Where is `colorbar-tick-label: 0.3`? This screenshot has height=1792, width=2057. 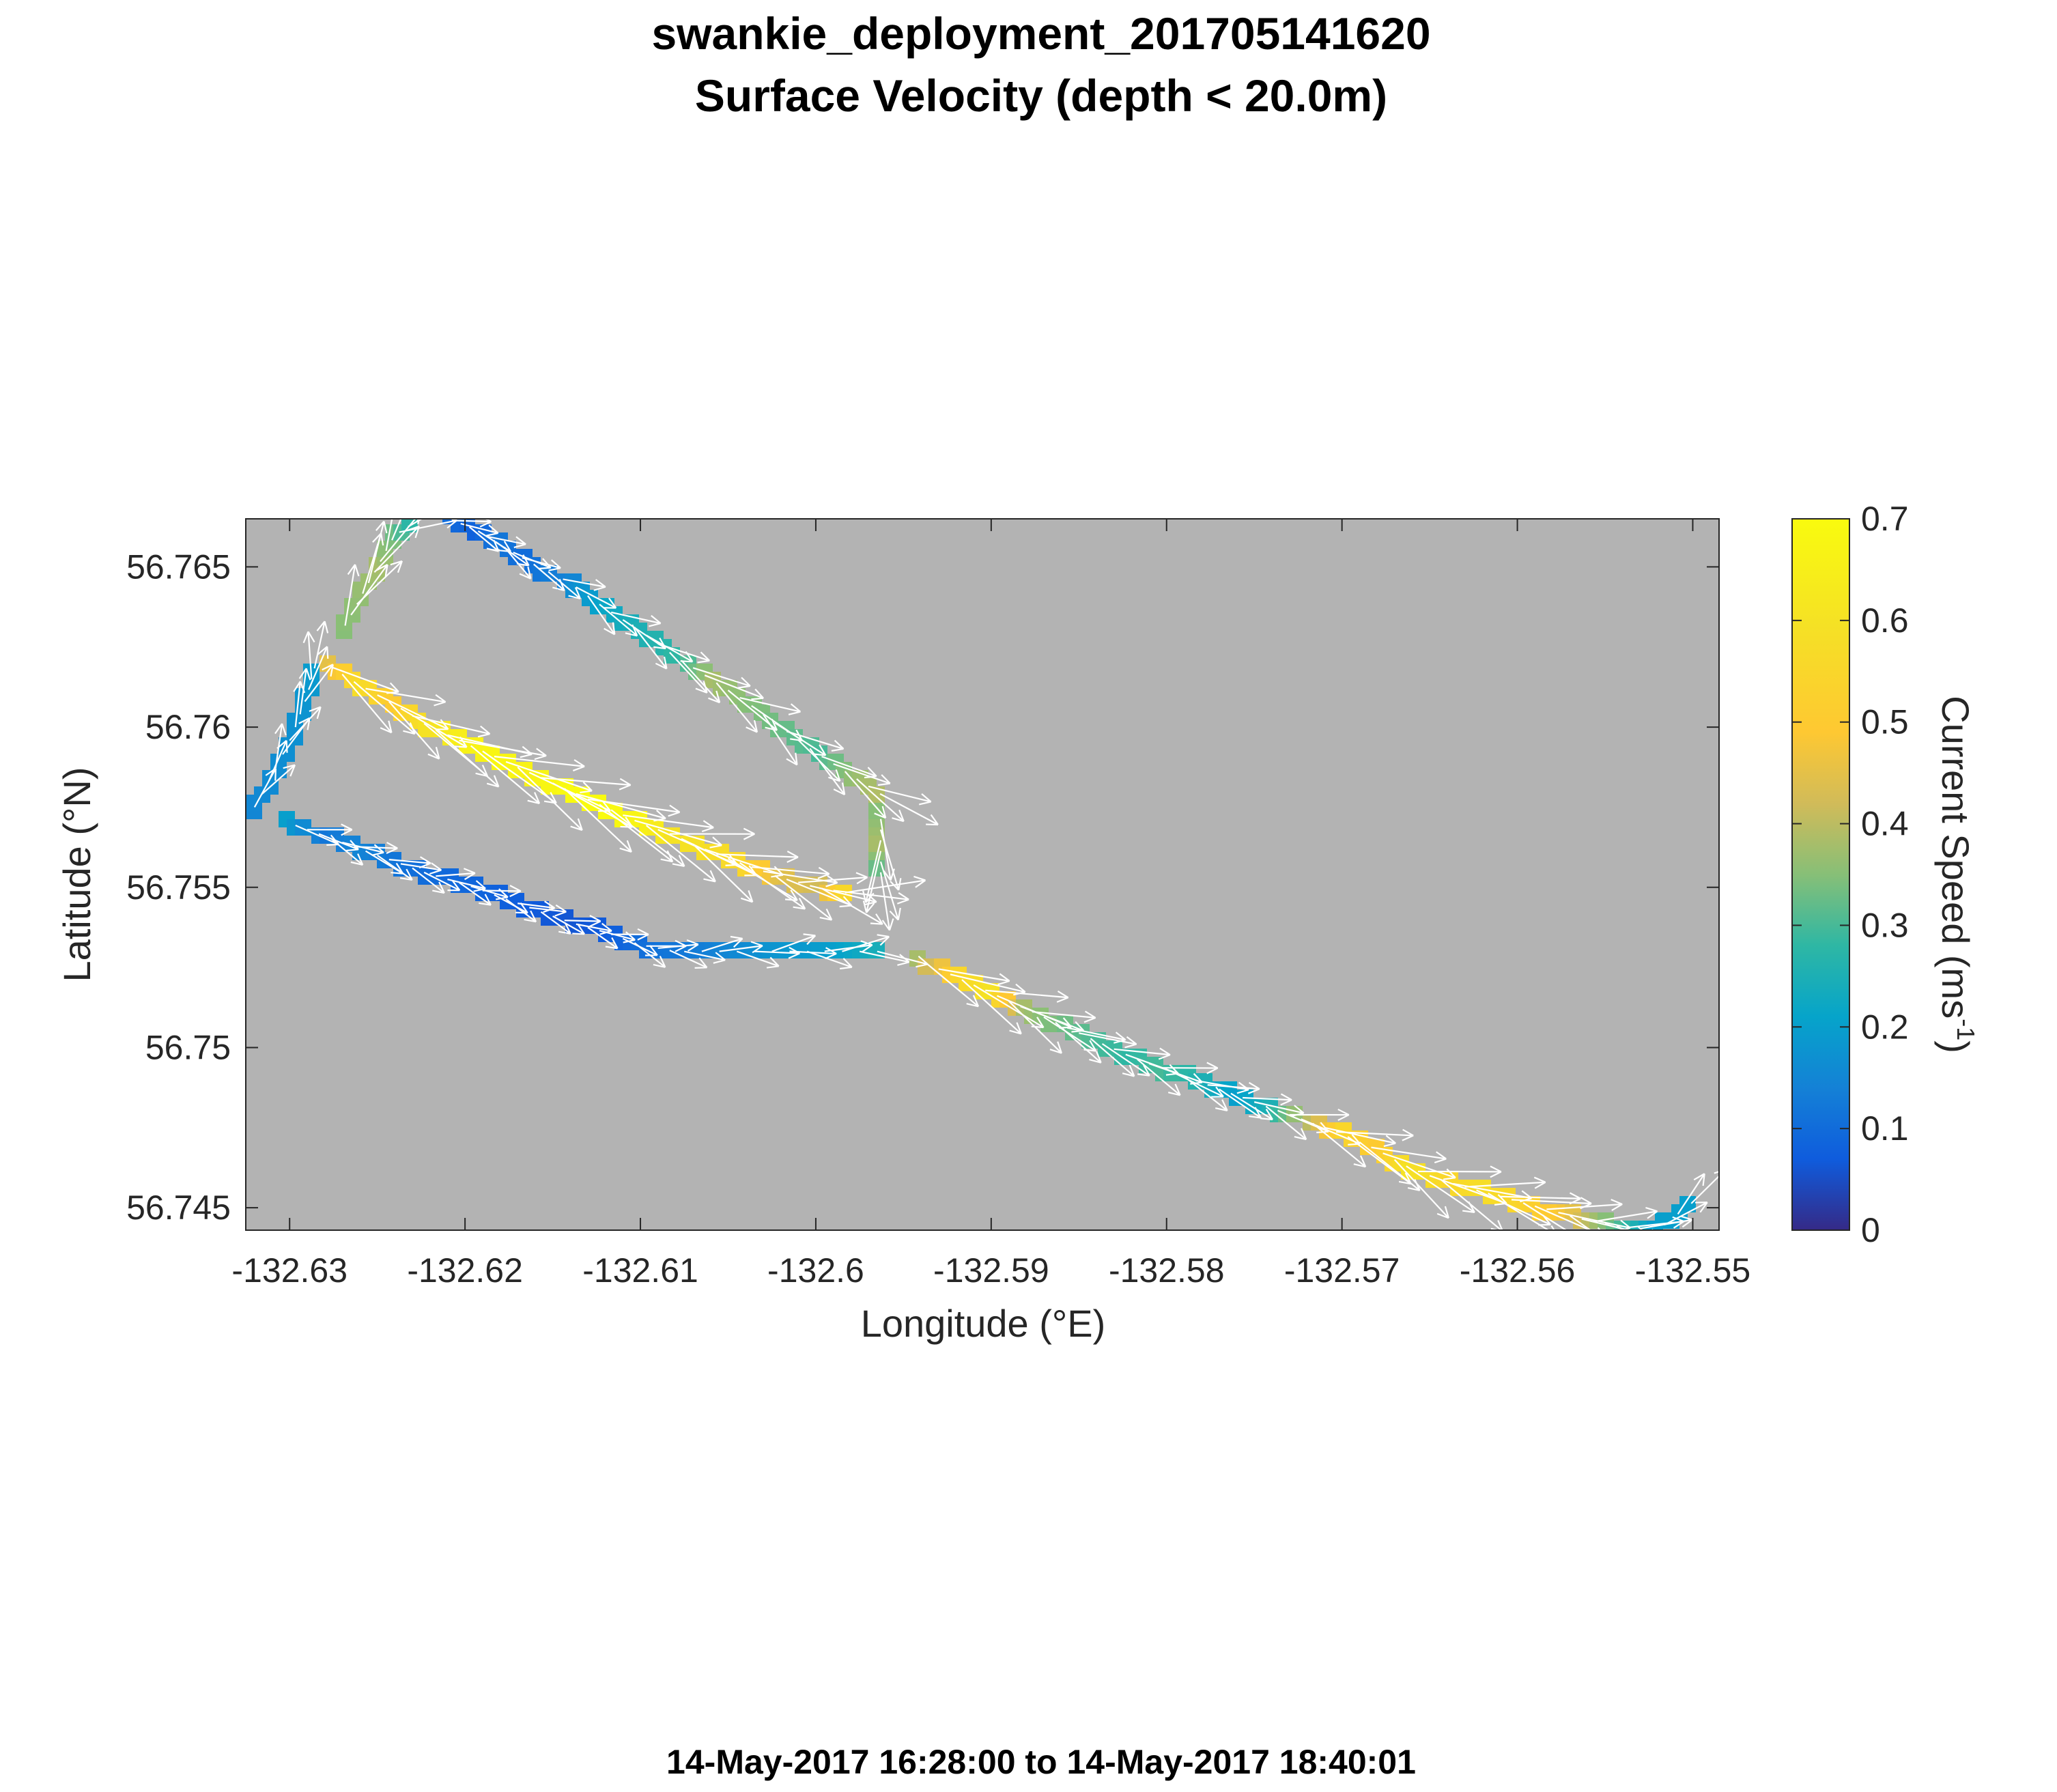 colorbar-tick-label: 0.3 is located at coordinates (1885, 925).